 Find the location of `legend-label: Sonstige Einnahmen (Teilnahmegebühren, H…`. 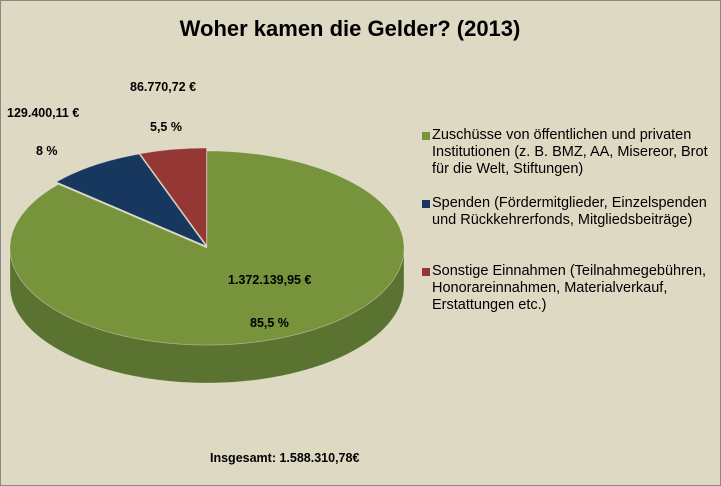

legend-label: Sonstige Einnahmen (Teilnahmegebühren, H… is located at coordinates (569, 288).